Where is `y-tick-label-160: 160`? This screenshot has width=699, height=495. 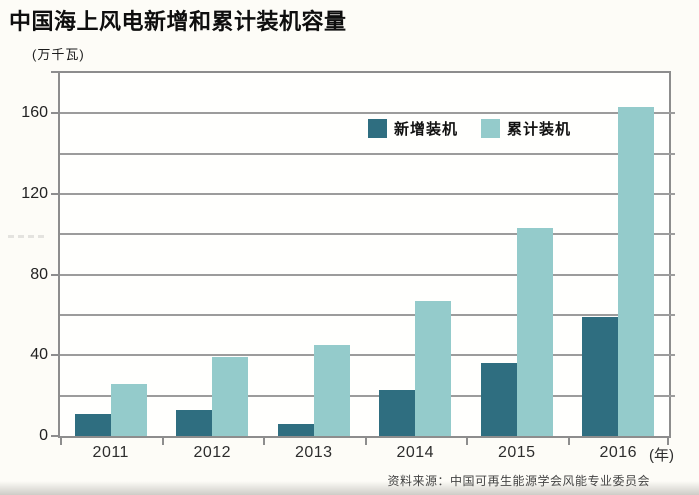 y-tick-label-160: 160 is located at coordinates (34, 113).